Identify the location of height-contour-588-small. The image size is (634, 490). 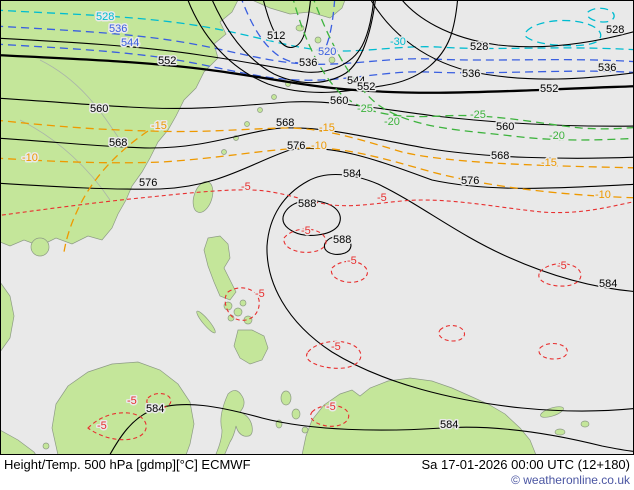
(337, 245).